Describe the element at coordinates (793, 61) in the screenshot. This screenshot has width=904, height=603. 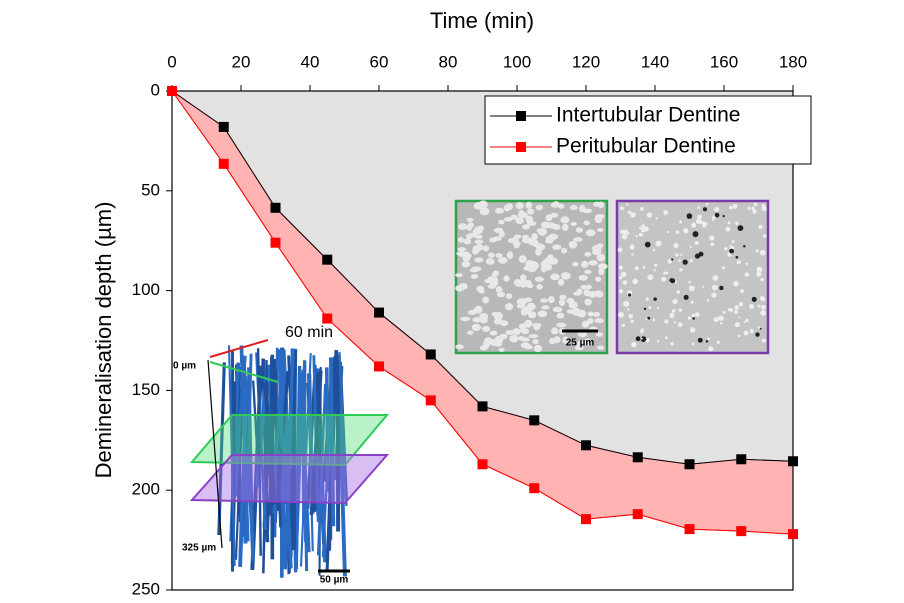
I see `x-tick-label: 180` at that location.